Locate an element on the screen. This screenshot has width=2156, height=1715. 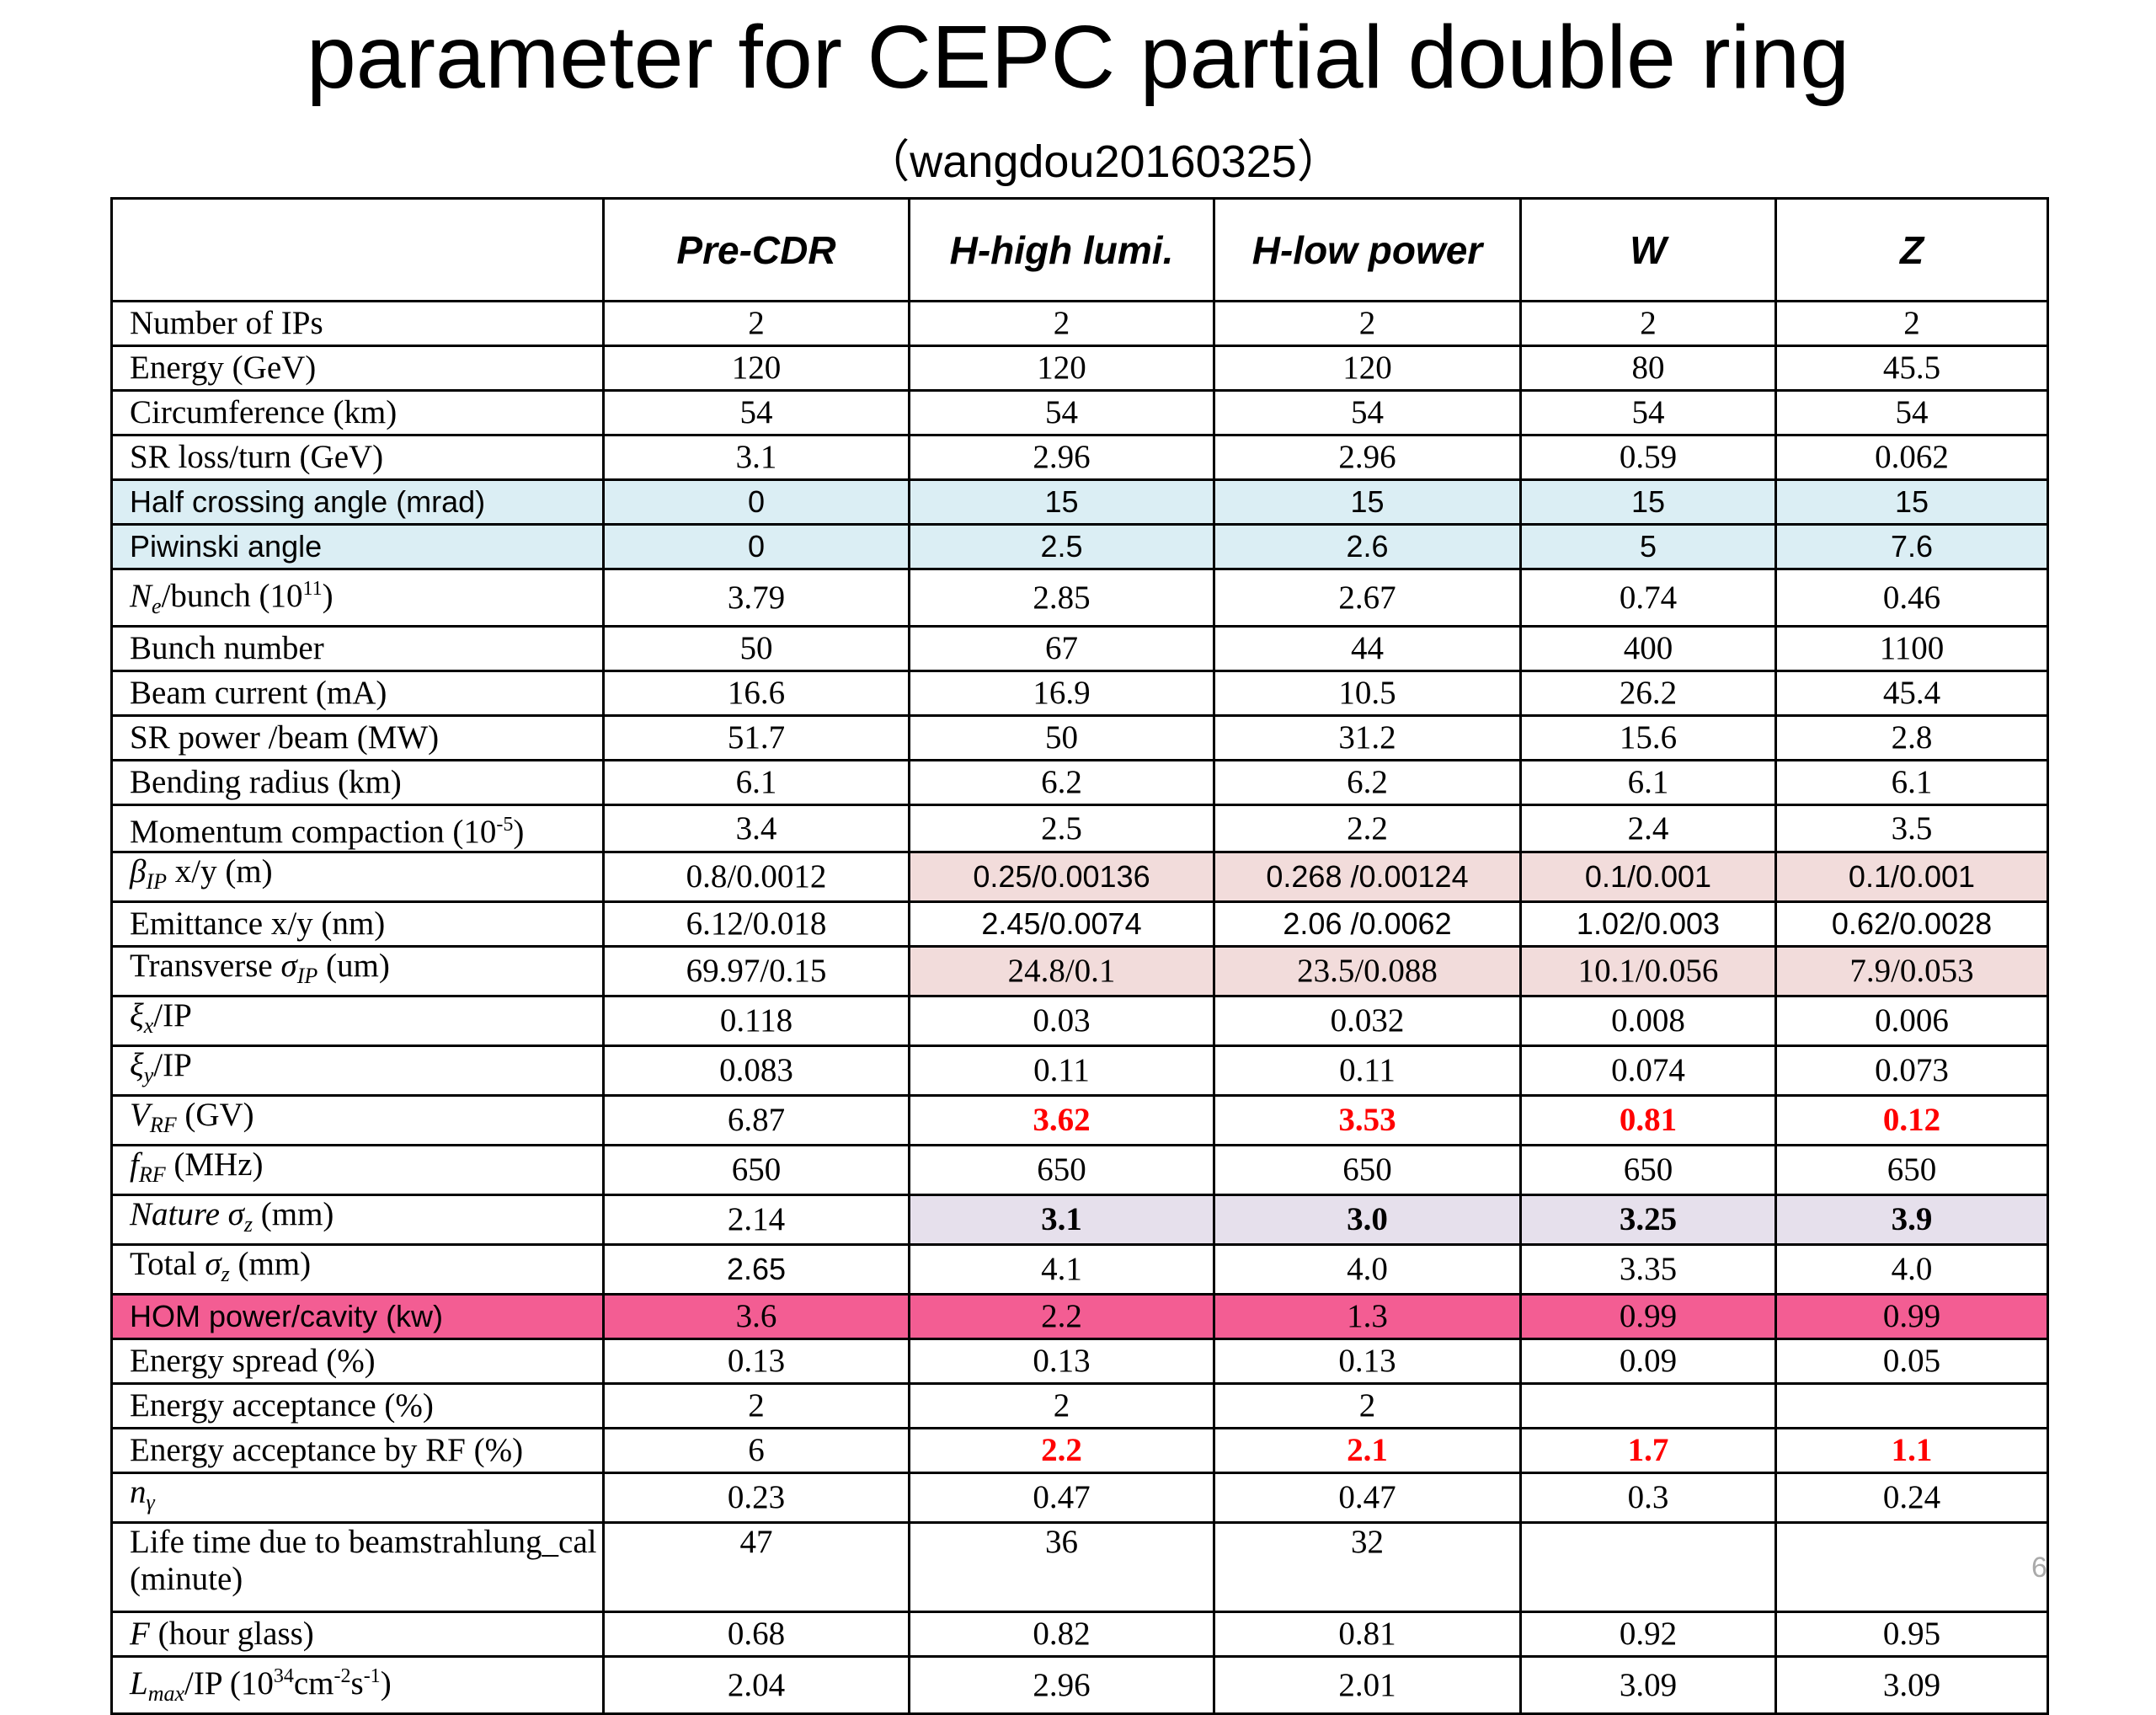
label-part: x/y (m) is located at coordinates (219, 872).